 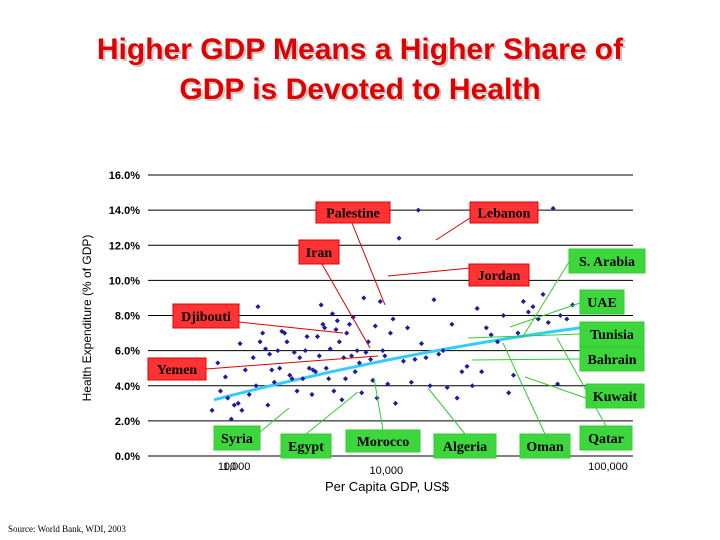 What do you see at coordinates (67, 529) in the screenshot?
I see `source-note: Source: World Bank, WDI, 2003` at bounding box center [67, 529].